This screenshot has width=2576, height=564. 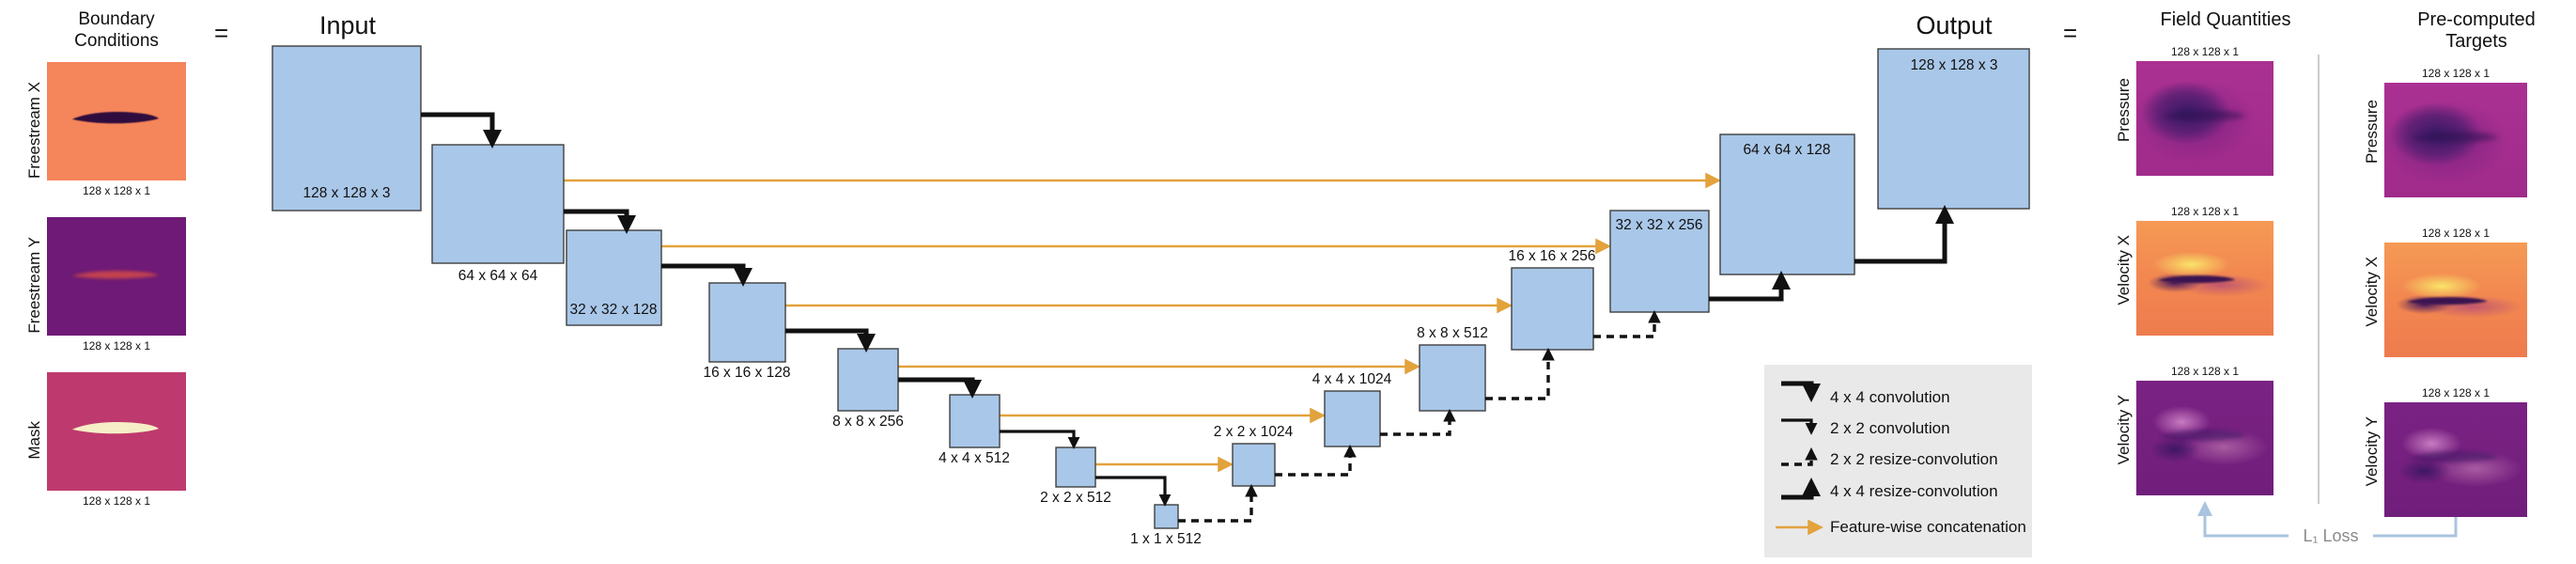 What do you see at coordinates (2456, 291) in the screenshot?
I see `velocity-x-target-figure: 128 x 128 x 1` at bounding box center [2456, 291].